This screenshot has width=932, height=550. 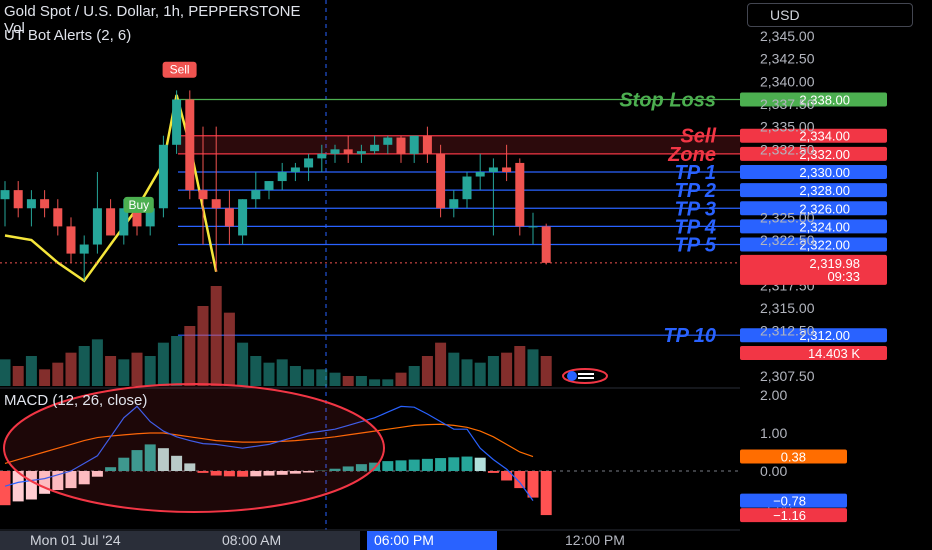 What do you see at coordinates (787, 81) in the screenshot?
I see `price-axis-label: 2,340.00` at bounding box center [787, 81].